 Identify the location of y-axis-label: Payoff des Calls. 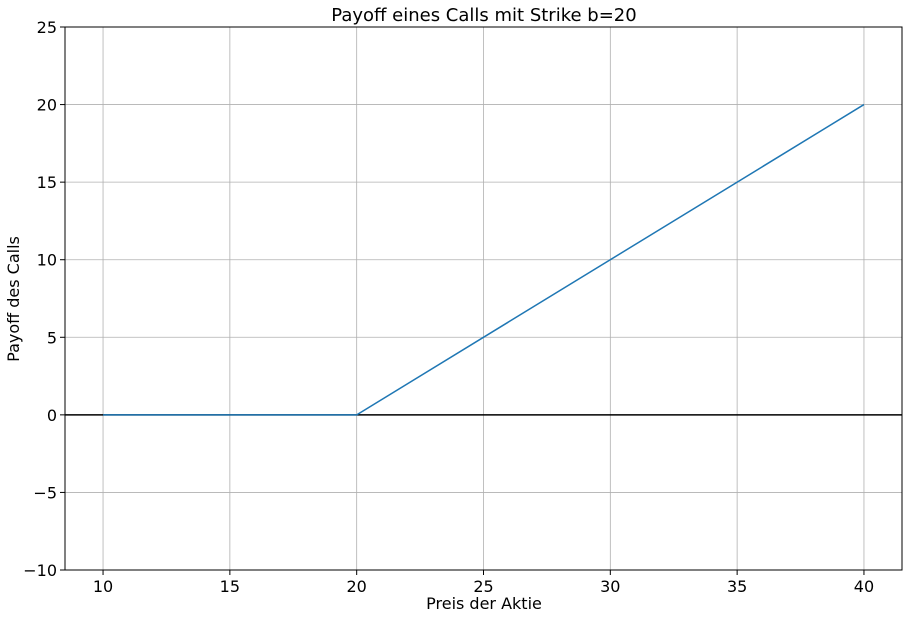
(13, 299).